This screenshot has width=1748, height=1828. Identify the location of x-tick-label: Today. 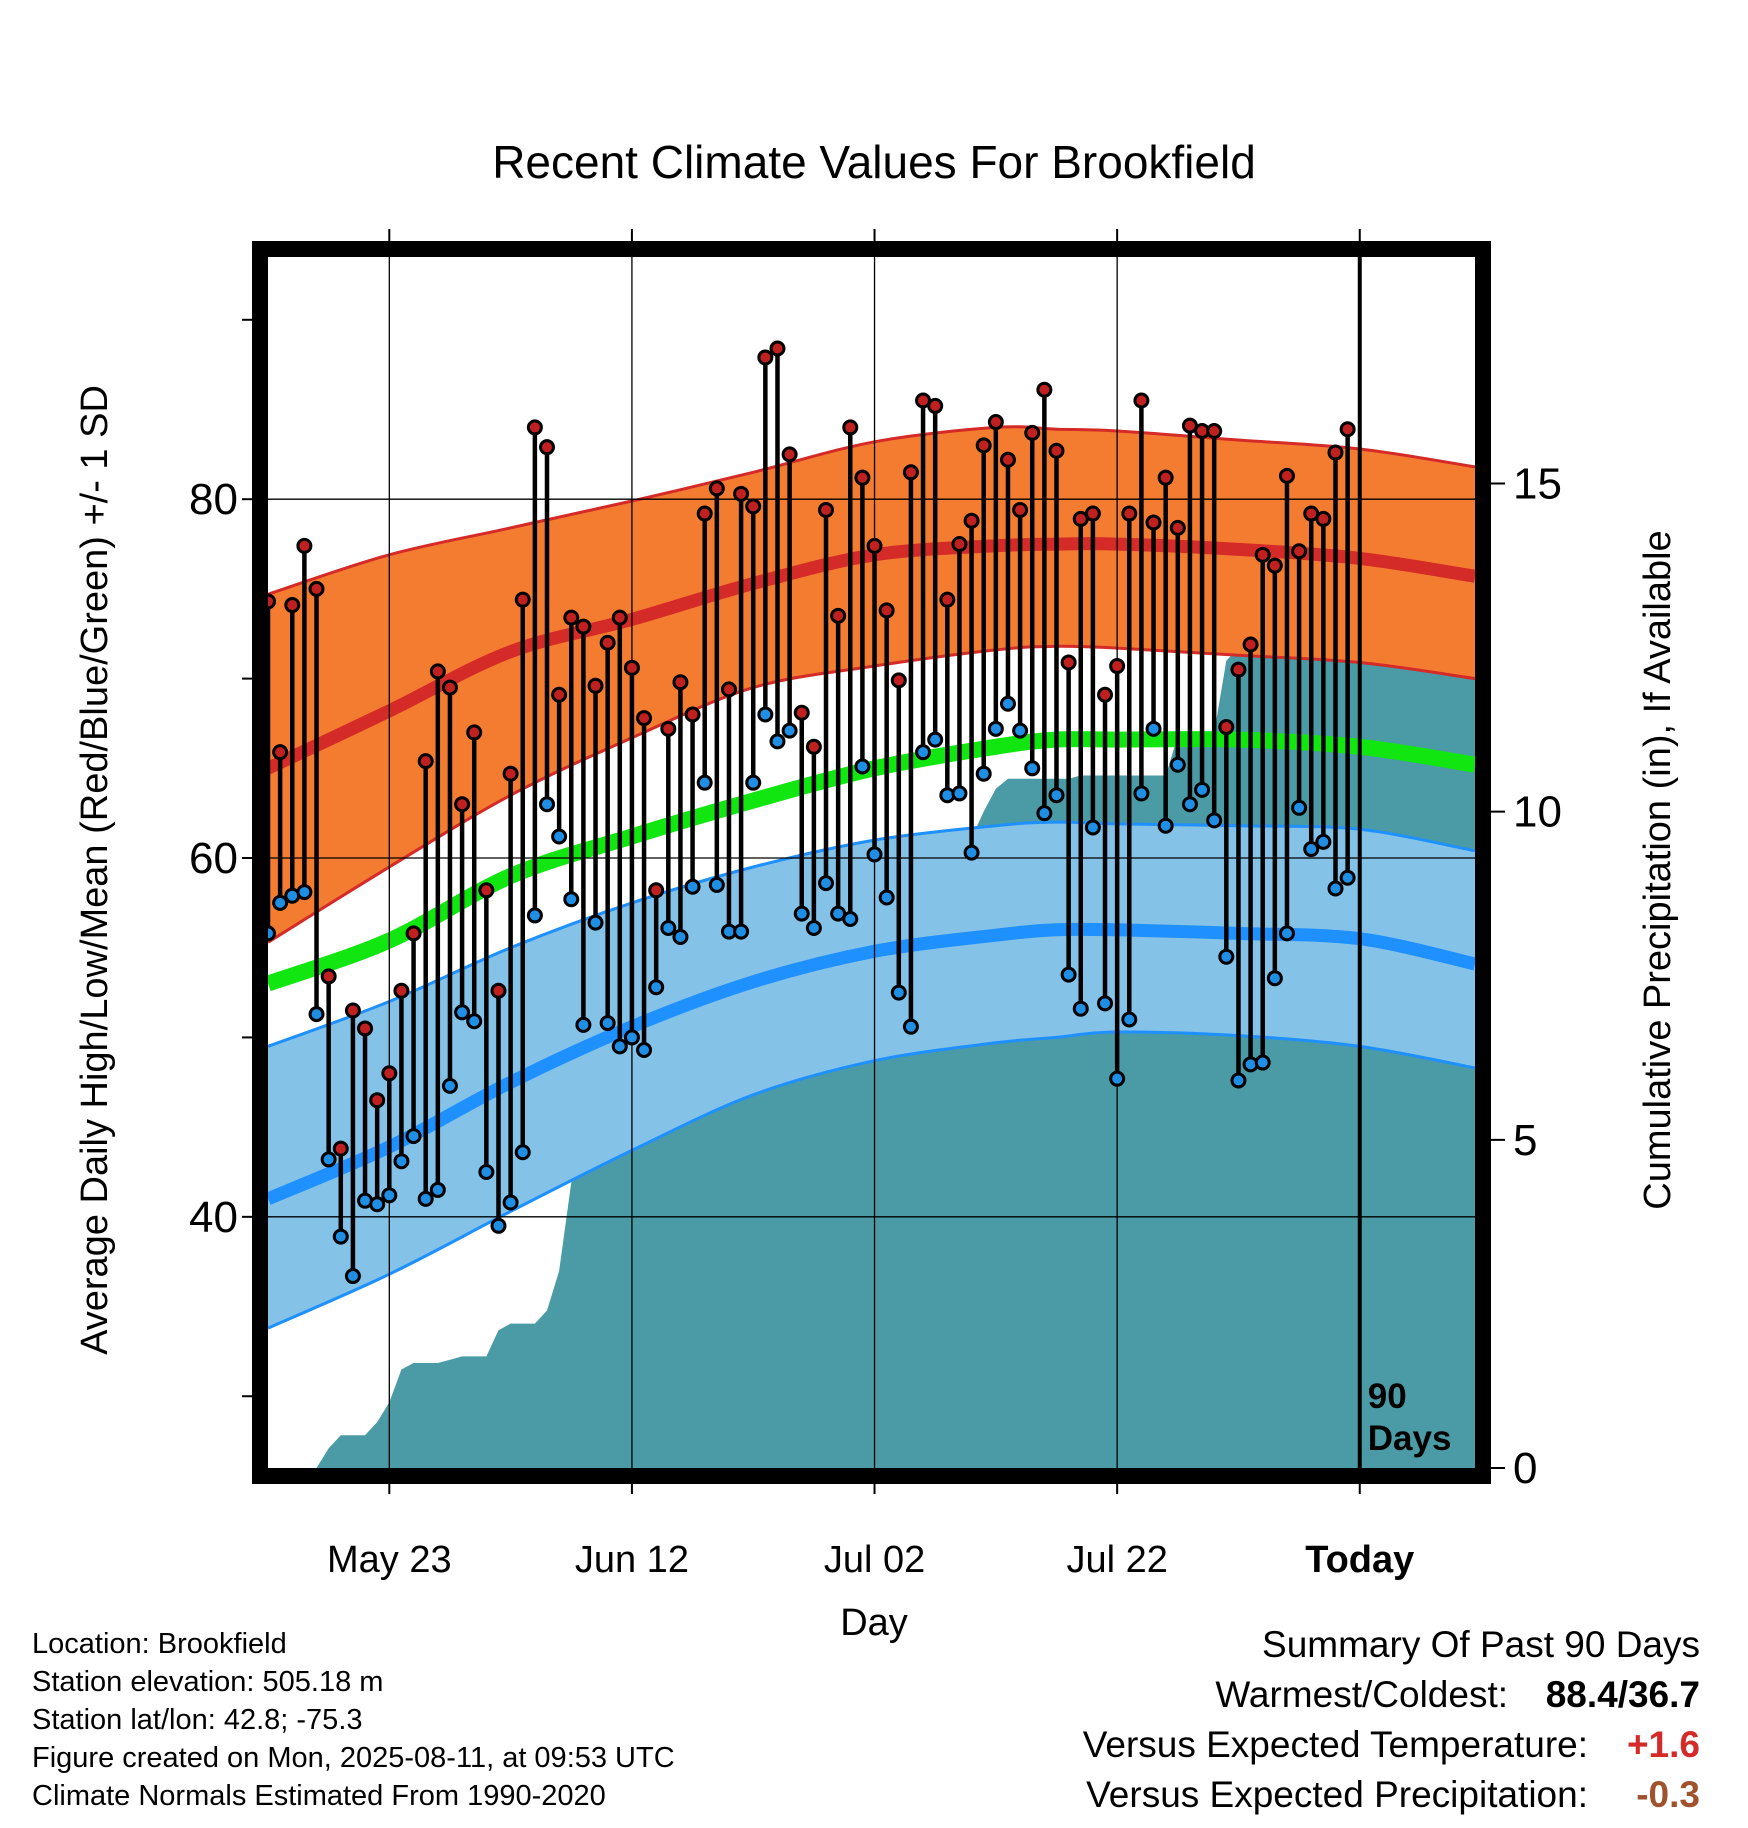
(1359, 1560).